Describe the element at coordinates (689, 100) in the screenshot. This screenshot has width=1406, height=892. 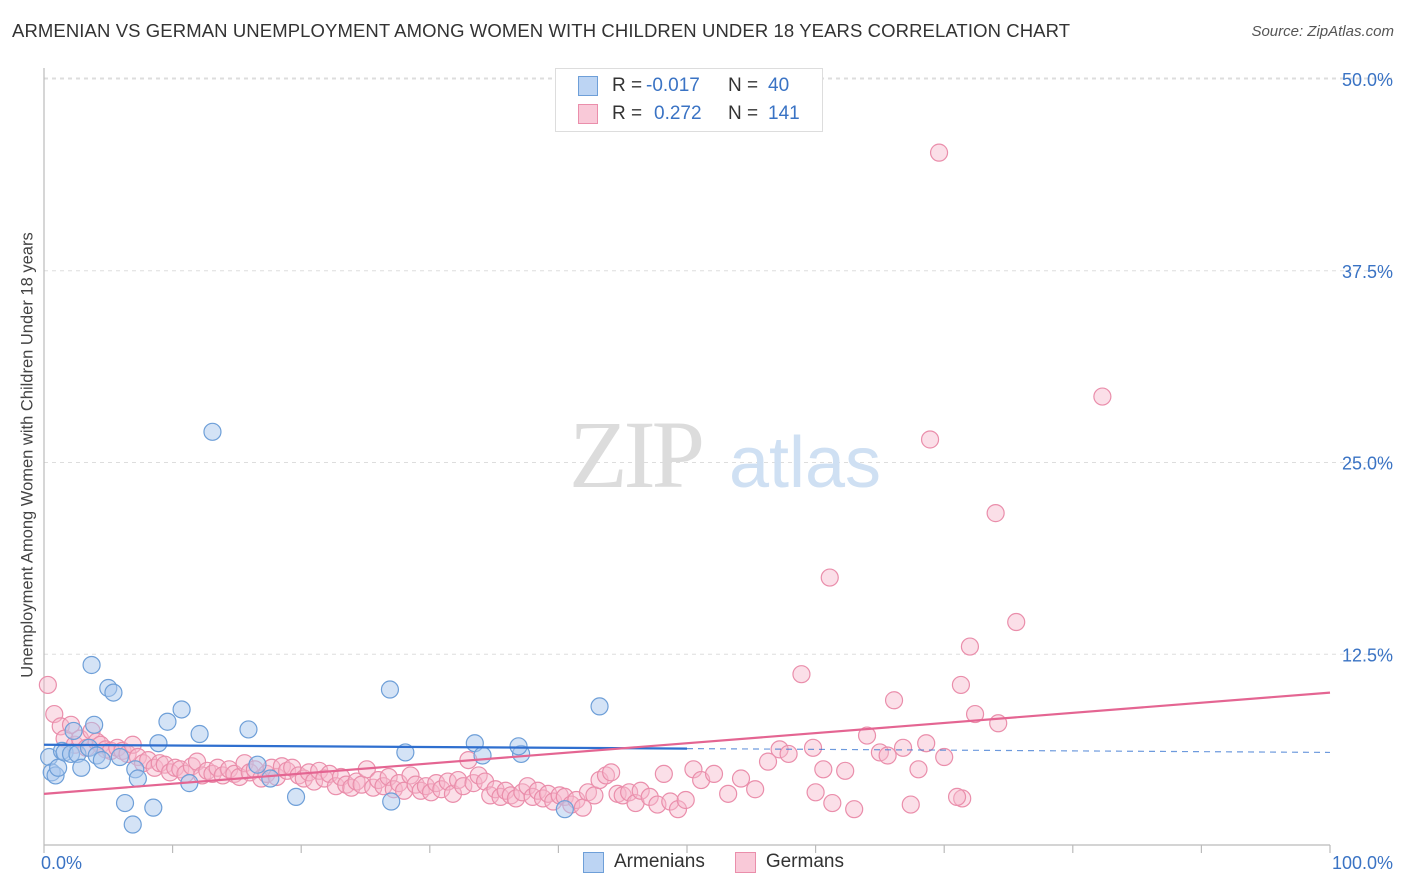
I see `correlation-legend: R = -0.017 N = 40 R = 0.272 N = 141` at that location.